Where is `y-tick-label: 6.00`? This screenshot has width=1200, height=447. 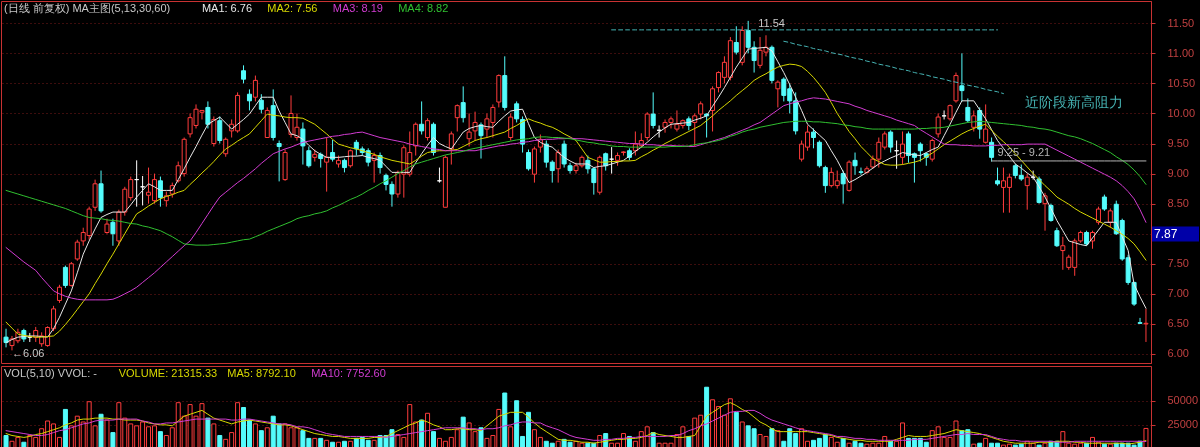
y-tick-label: 6.00 is located at coordinates (1178, 353).